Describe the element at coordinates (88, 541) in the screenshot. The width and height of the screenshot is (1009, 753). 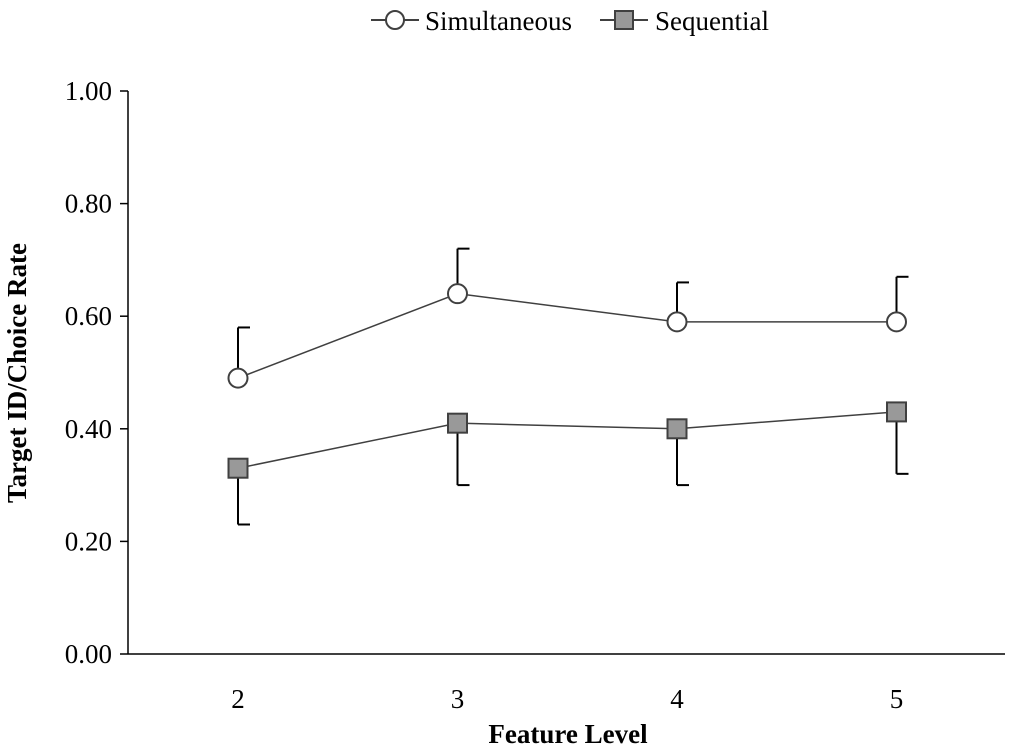
I see `y-tick-label: 0.20` at that location.